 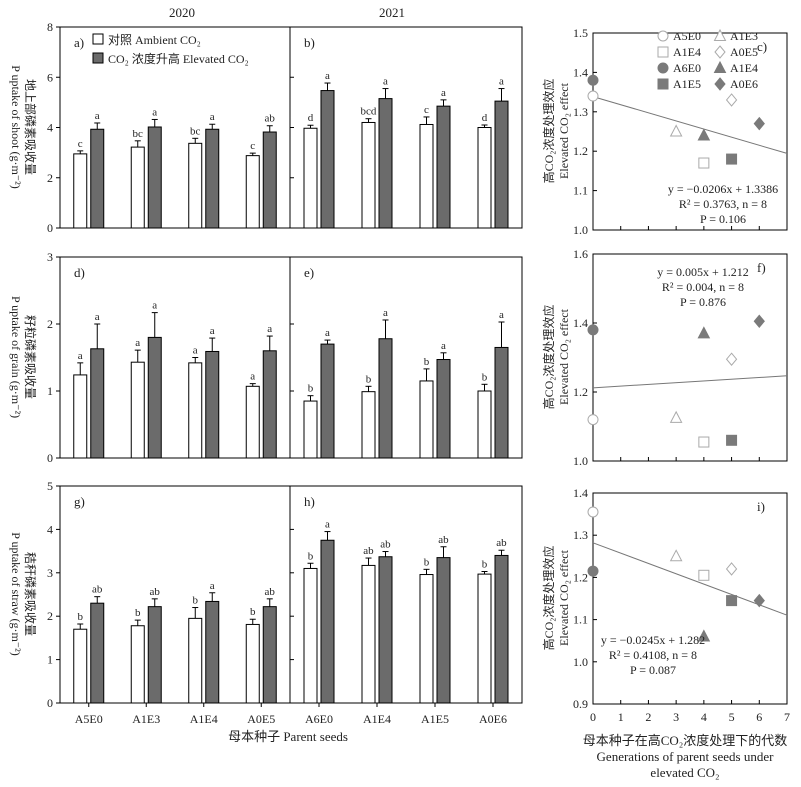 What do you see at coordinates (580, 33) in the screenshot?
I see `y-tick-label: 1.5` at bounding box center [580, 33].